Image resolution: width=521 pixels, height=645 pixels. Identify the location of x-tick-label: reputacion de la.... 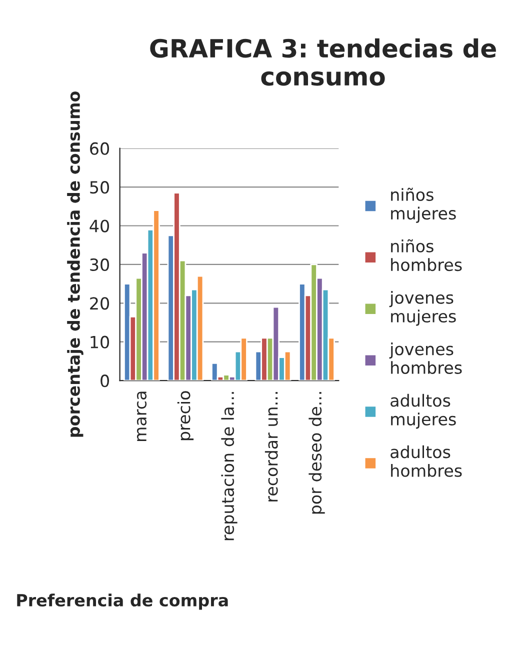
(229, 466).